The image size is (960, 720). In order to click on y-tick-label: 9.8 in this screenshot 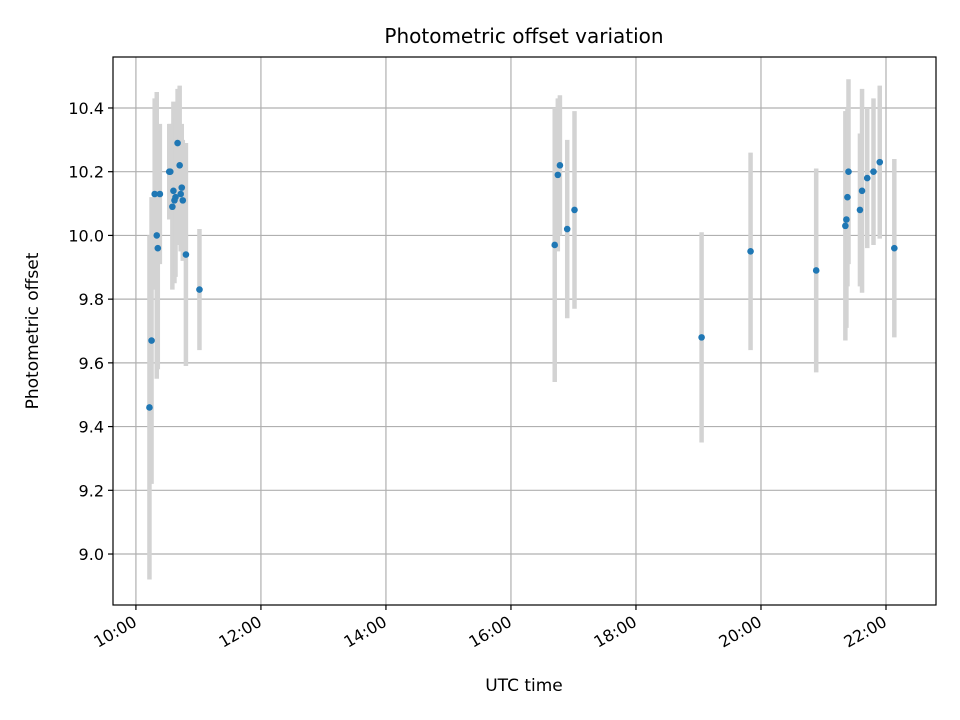, I will do `click(91, 299)`.